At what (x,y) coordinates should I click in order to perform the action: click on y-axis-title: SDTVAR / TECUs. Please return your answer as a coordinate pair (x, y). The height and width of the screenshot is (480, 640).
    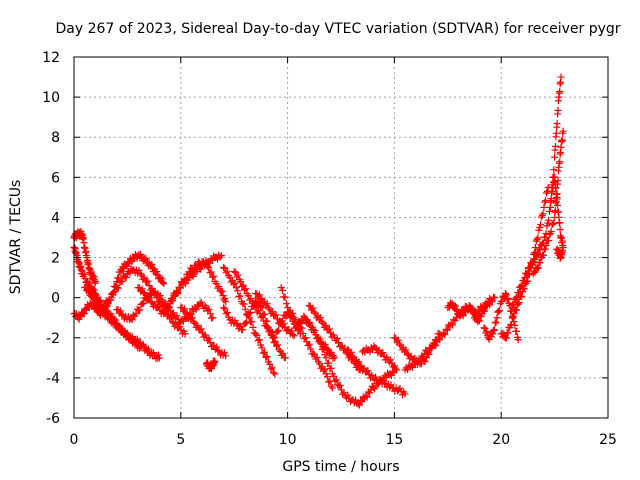
    Looking at the image, I should click on (16, 237).